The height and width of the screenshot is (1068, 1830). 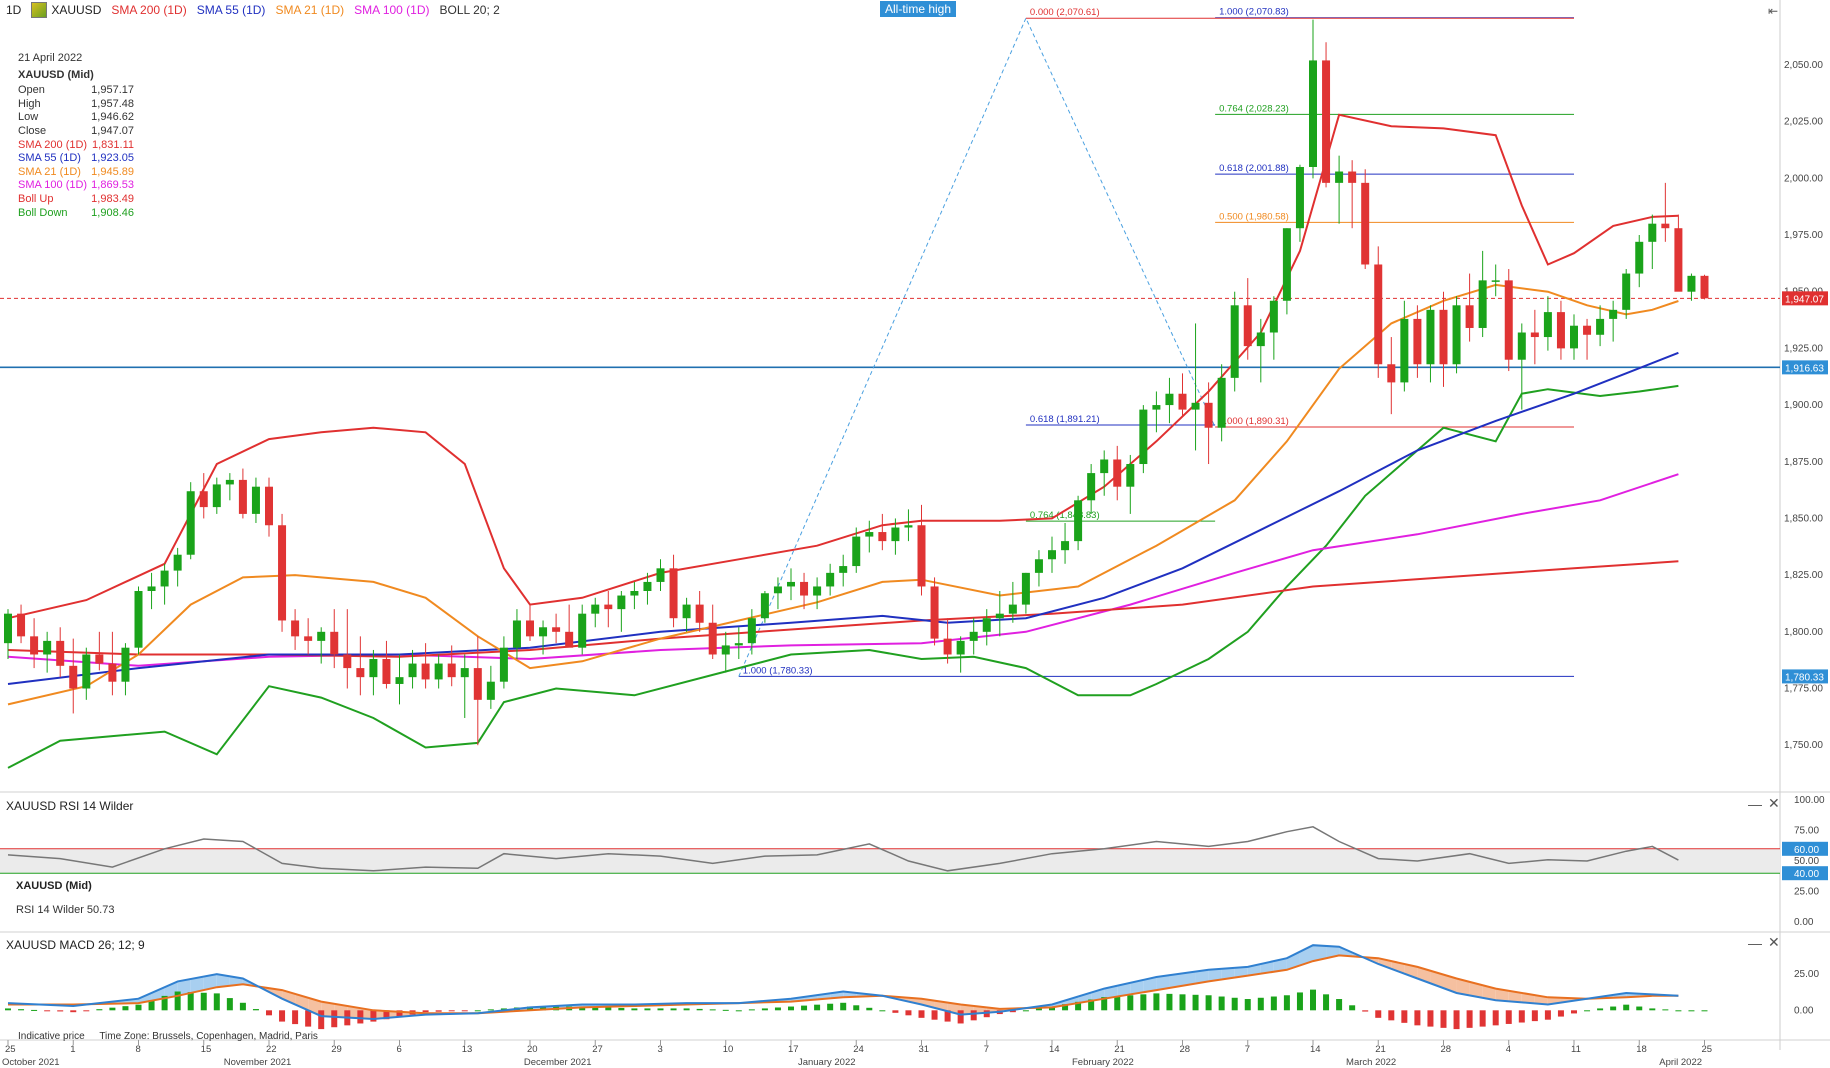 What do you see at coordinates (558, 1062) in the screenshot?
I see `time-month-label: December 2021` at bounding box center [558, 1062].